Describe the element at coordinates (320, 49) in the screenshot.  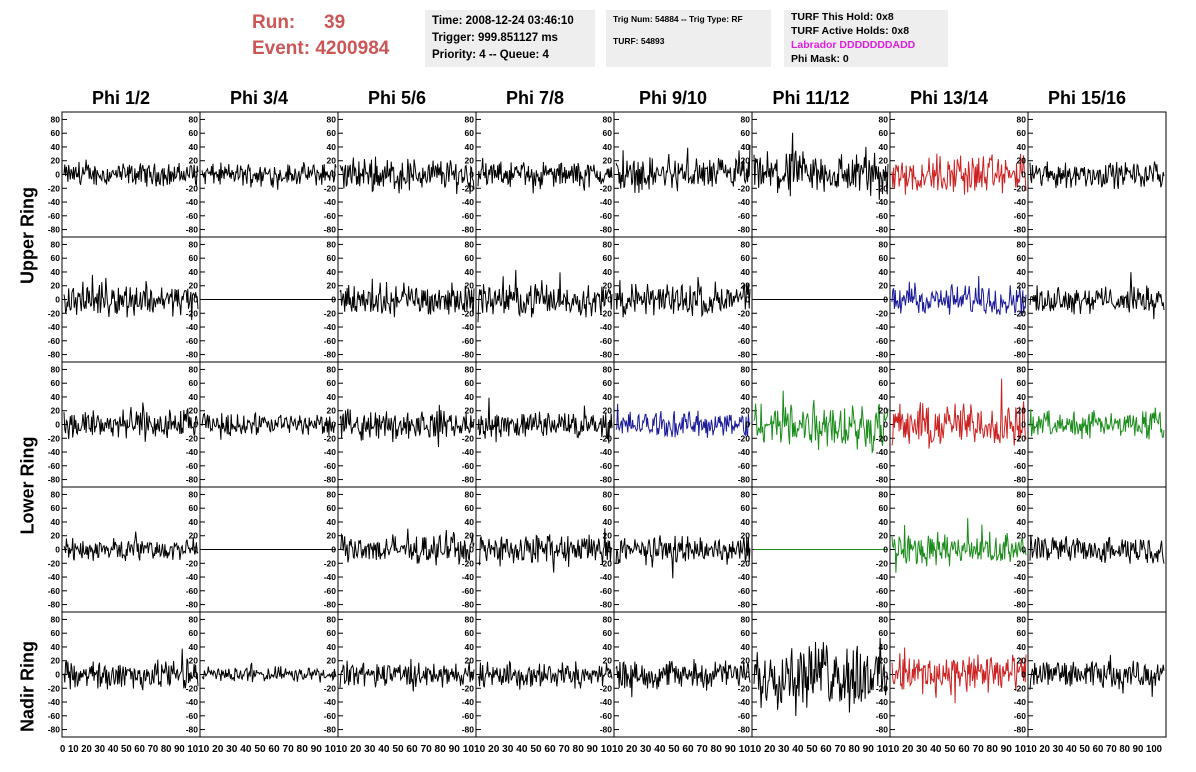
I see `event-line: Event: 4200984` at that location.